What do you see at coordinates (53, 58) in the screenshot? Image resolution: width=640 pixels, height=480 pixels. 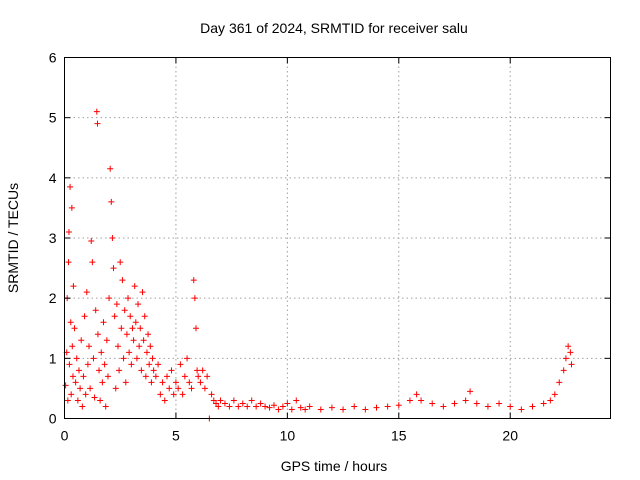 I see `y-tick-label: 6` at bounding box center [53, 58].